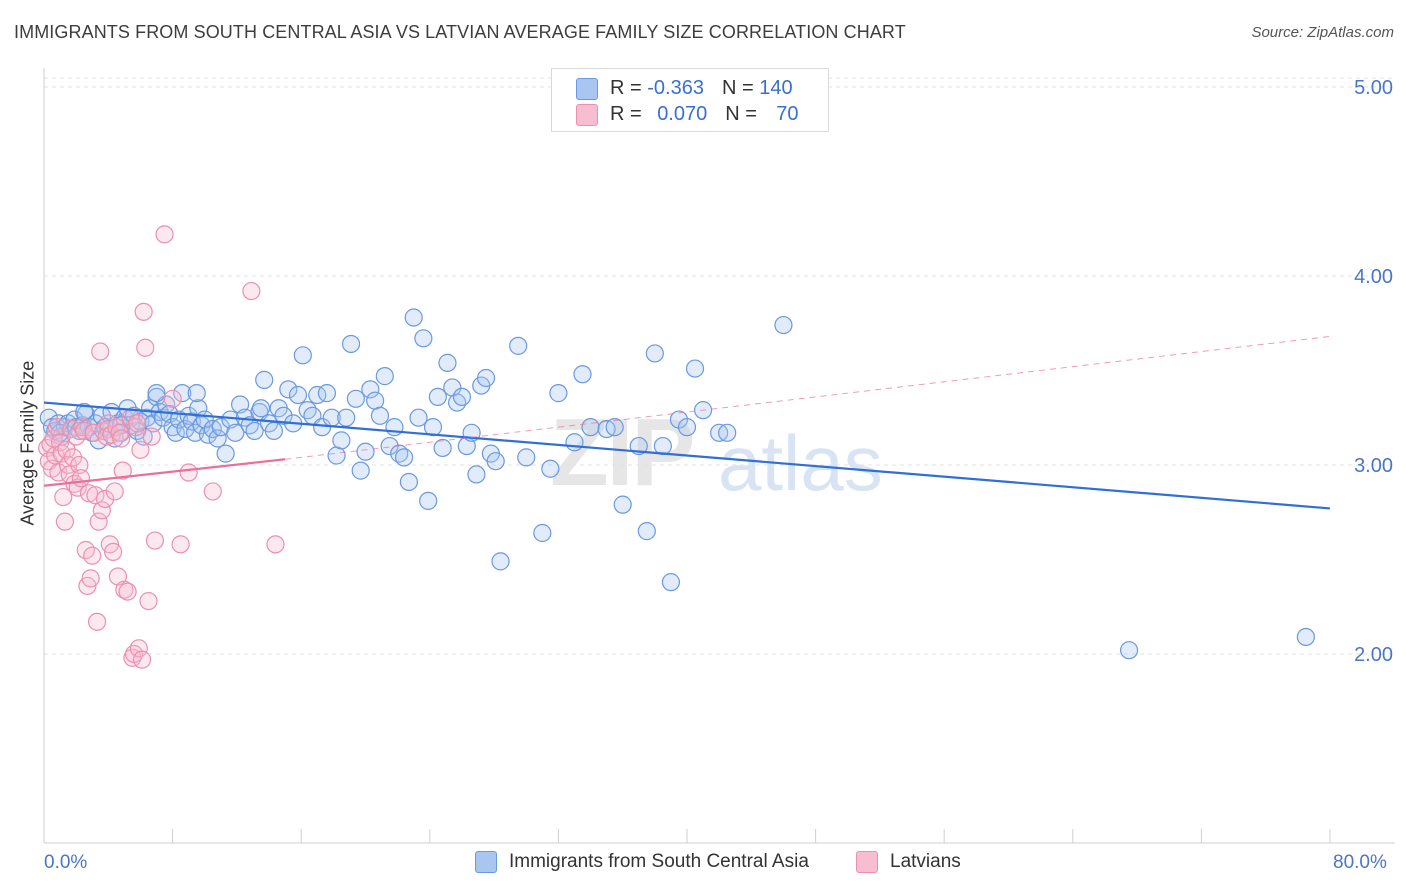  What do you see at coordinates (690, 100) in the screenshot?
I see `correlation-legend: R = -0.363 N = 140 R = 0.070 N = 70` at bounding box center [690, 100].